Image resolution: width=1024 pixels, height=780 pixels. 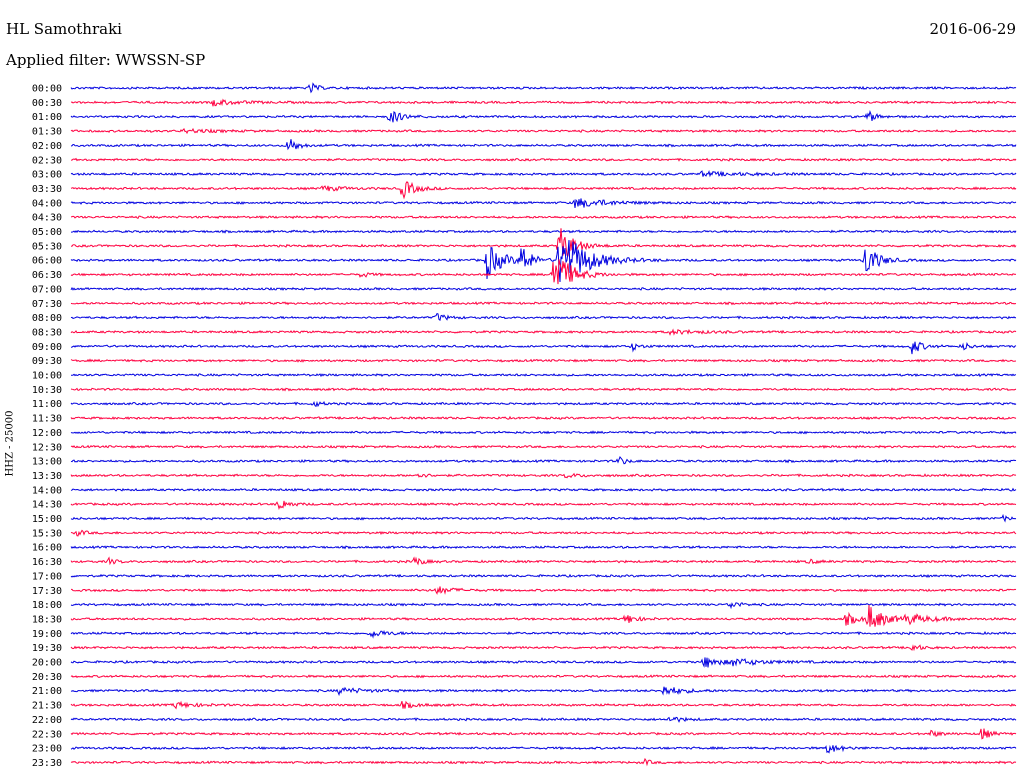 I want to click on row-time-label: 07:00, so click(x=47, y=289).